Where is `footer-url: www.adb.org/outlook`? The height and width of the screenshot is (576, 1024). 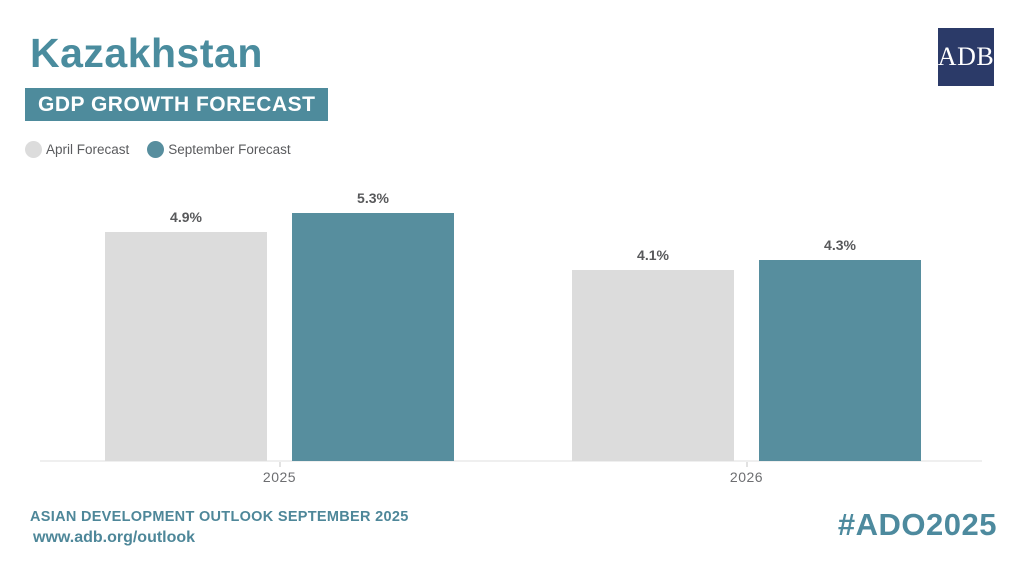
footer-url: www.adb.org/outlook is located at coordinates (114, 537).